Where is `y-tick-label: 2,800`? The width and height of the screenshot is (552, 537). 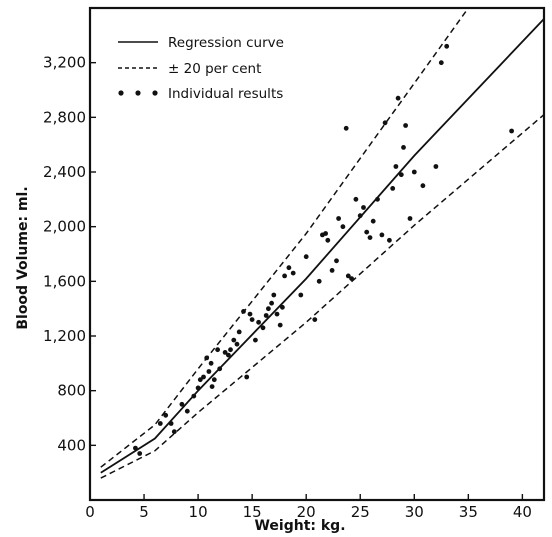
y-tick-label: 2,800 is located at coordinates (64, 117).